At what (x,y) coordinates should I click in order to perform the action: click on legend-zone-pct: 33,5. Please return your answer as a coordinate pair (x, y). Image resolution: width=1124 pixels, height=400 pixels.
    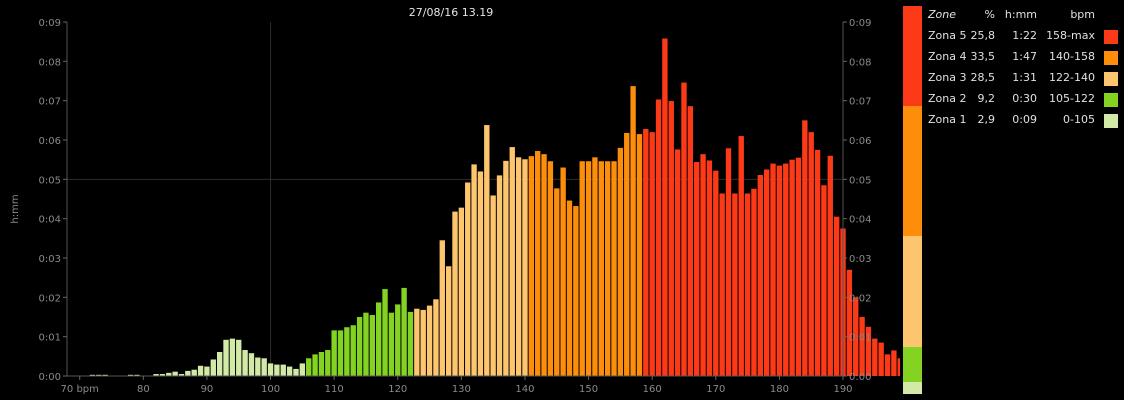
    Looking at the image, I should click on (983, 56).